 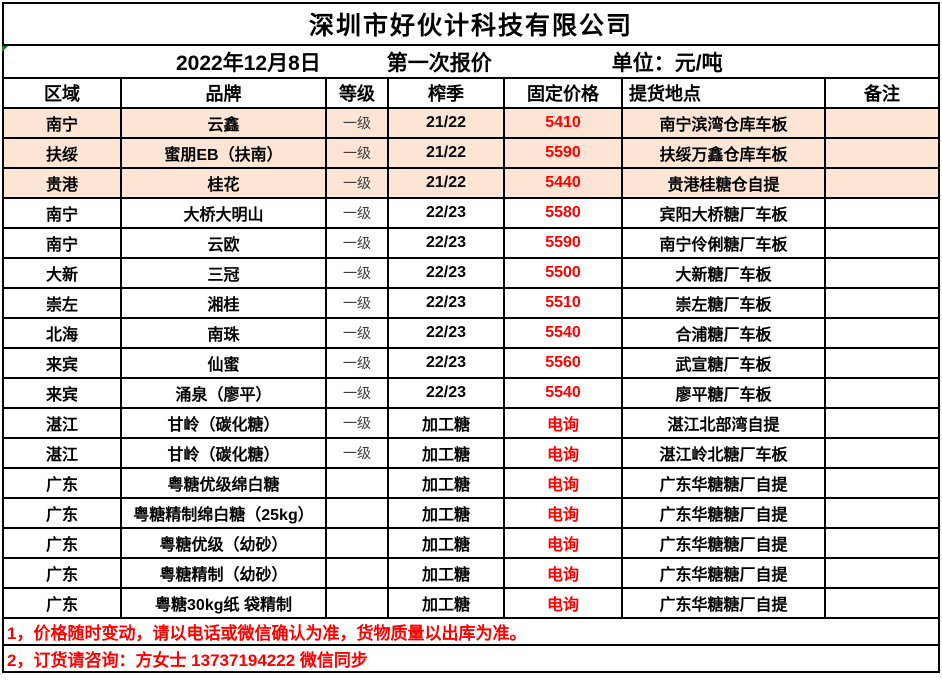 I want to click on cell-pickup: 南宁滨湾仓库车板, so click(x=723, y=123).